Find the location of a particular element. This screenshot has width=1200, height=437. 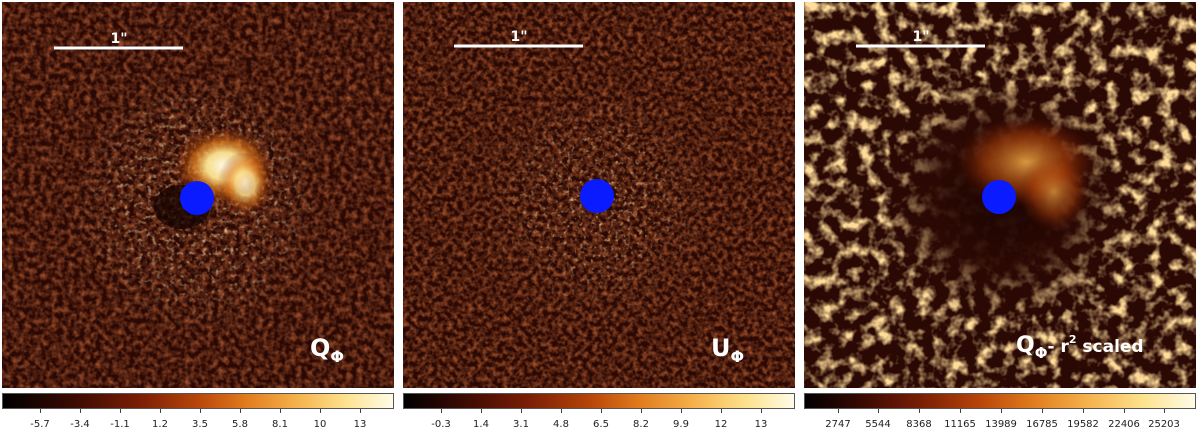

panel-label: QΦ is located at coordinates (327, 350).